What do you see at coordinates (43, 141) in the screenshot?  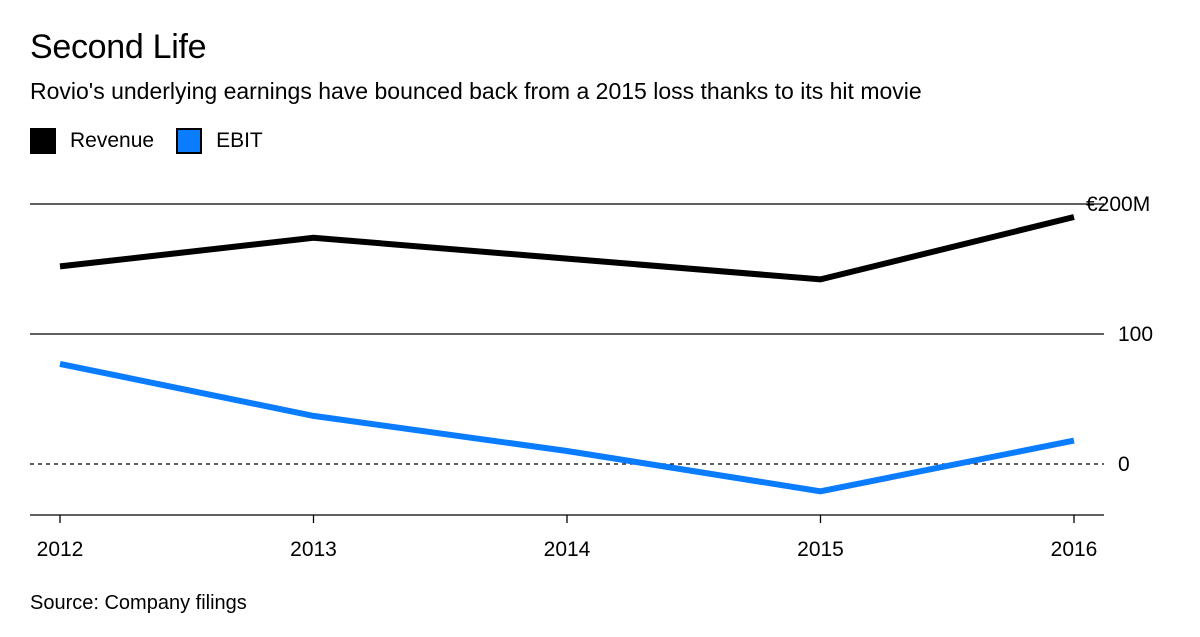 I see `legend-swatch-revenue` at bounding box center [43, 141].